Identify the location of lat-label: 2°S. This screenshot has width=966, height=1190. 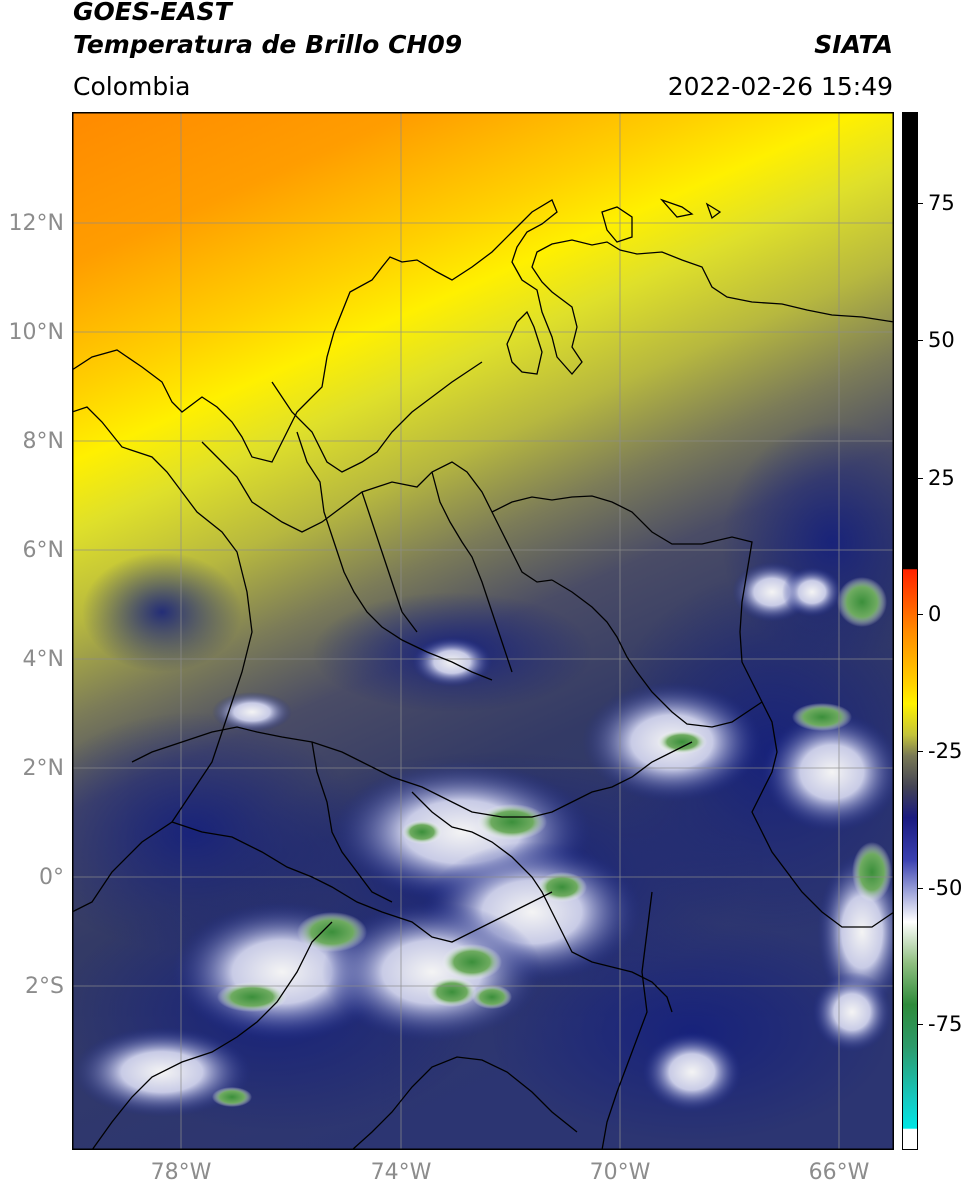
(44, 986).